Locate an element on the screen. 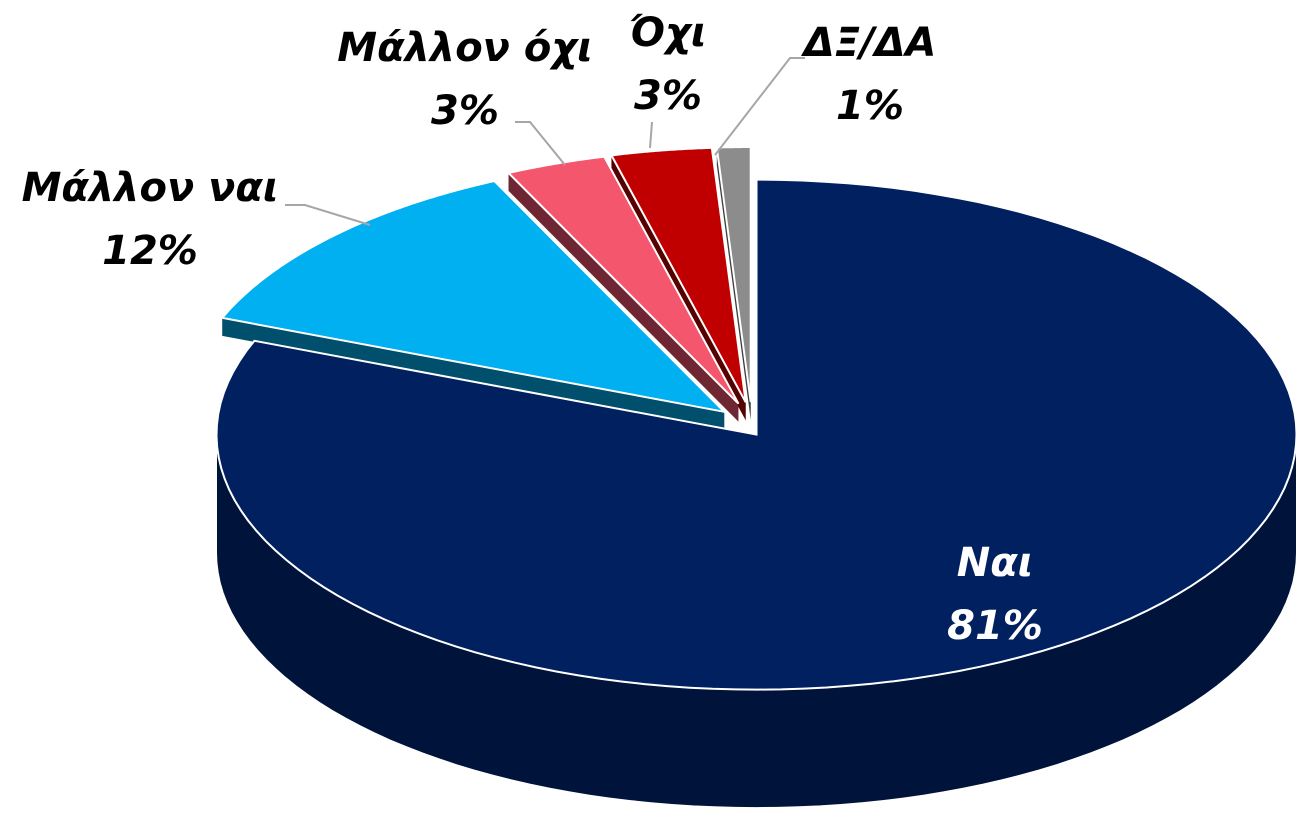 This screenshot has width=1297, height=835. category-label: Όχι is located at coordinates (667, 33).